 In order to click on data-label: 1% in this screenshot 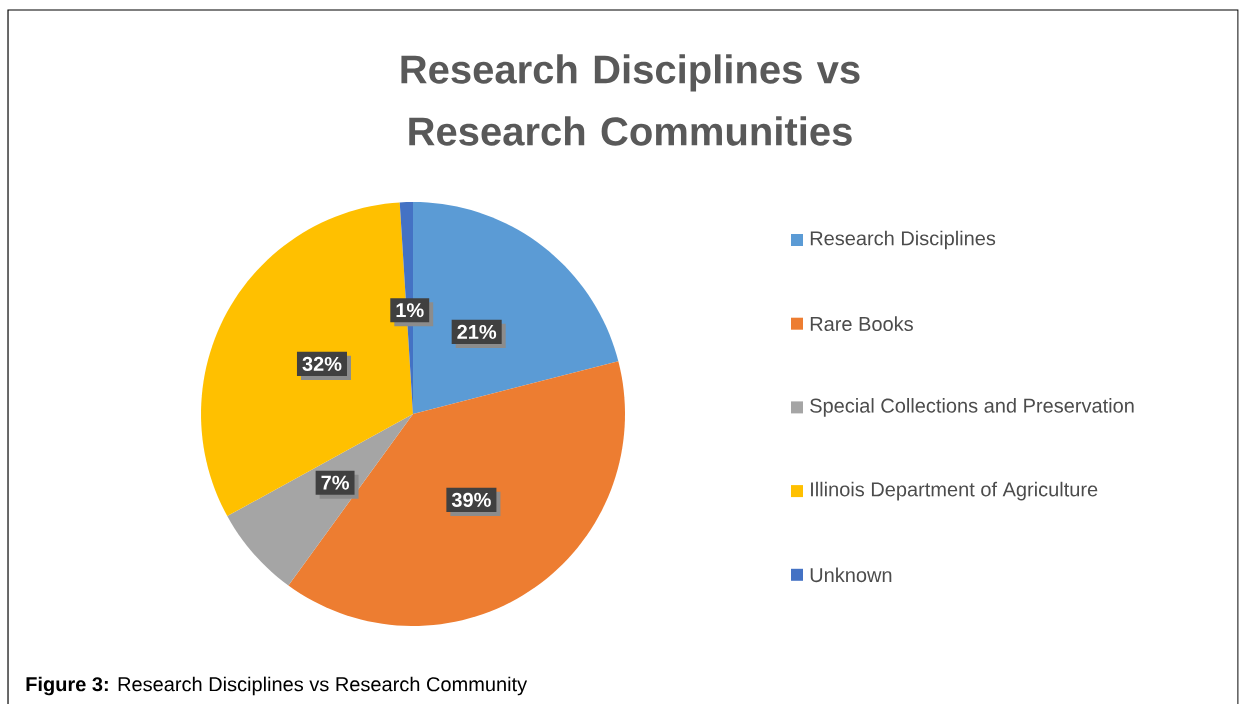, I will do `click(410, 310)`.